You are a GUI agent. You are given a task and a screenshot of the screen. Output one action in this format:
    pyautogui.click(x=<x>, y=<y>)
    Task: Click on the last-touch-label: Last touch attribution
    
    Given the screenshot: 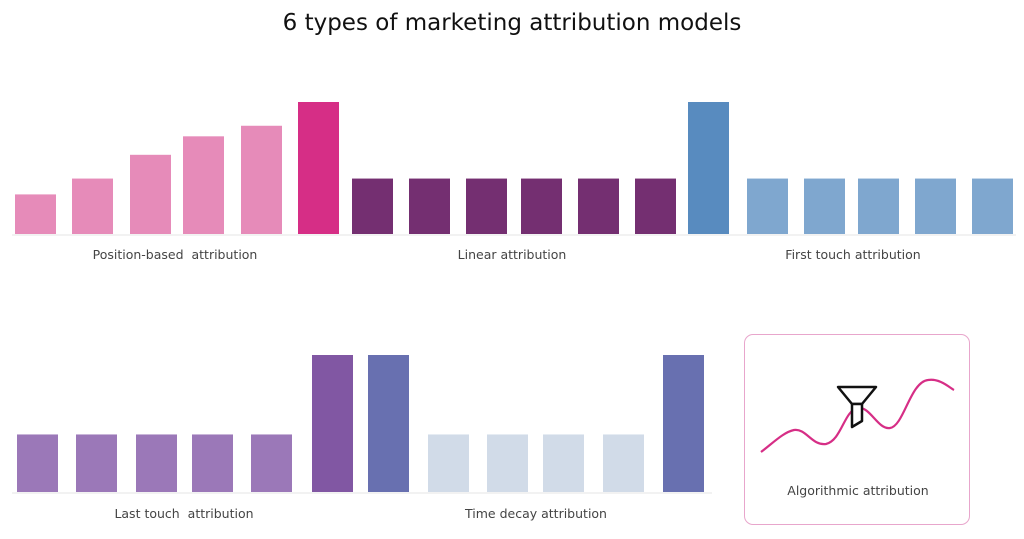 What is the action you would take?
    pyautogui.click(x=184, y=513)
    